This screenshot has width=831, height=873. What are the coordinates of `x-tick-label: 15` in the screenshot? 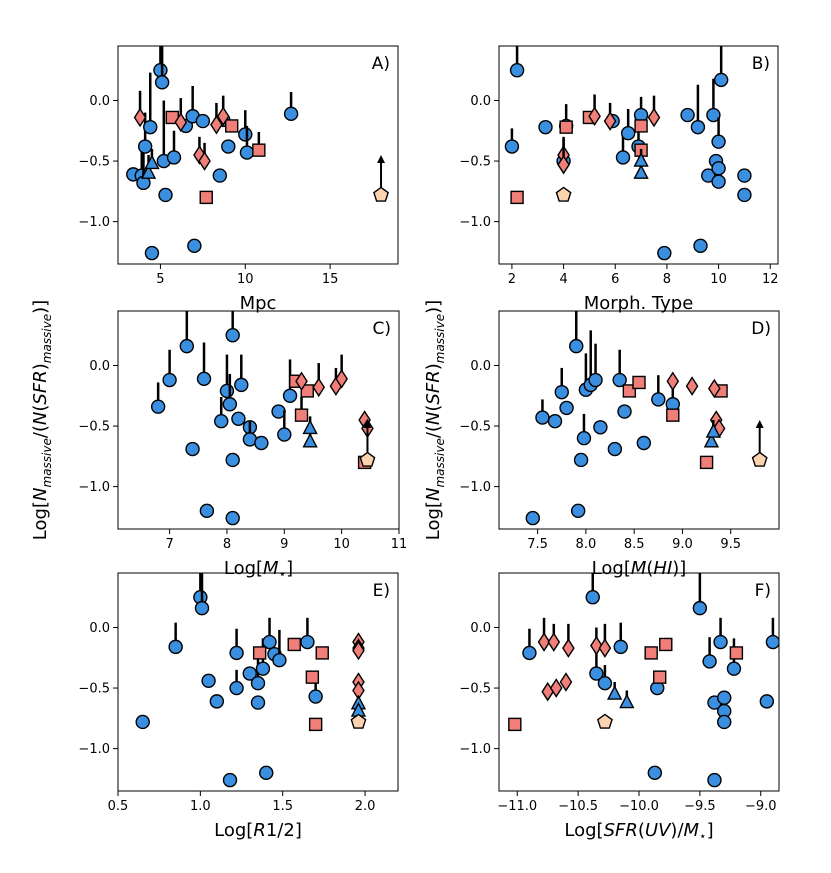 It's located at (330, 279).